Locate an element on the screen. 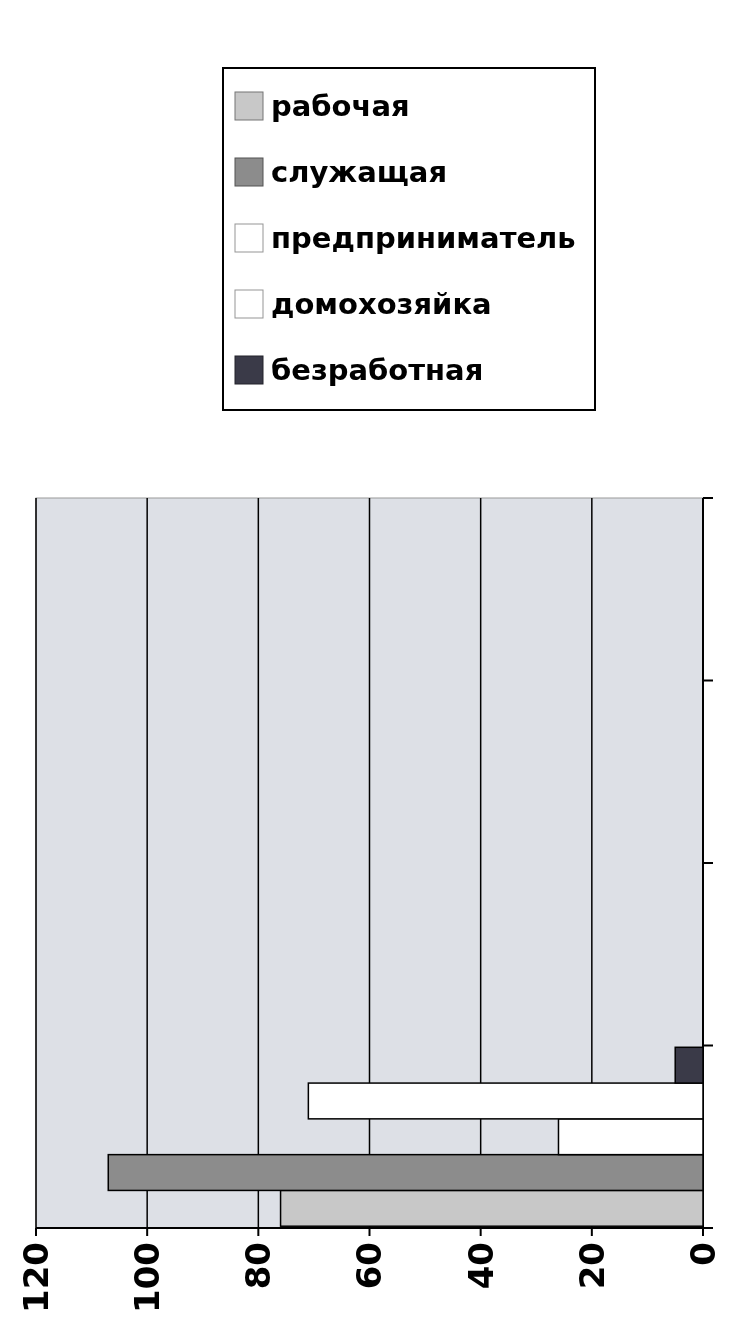 This screenshot has height=1335, width=731. legend-label: предприниматель is located at coordinates (423, 238).